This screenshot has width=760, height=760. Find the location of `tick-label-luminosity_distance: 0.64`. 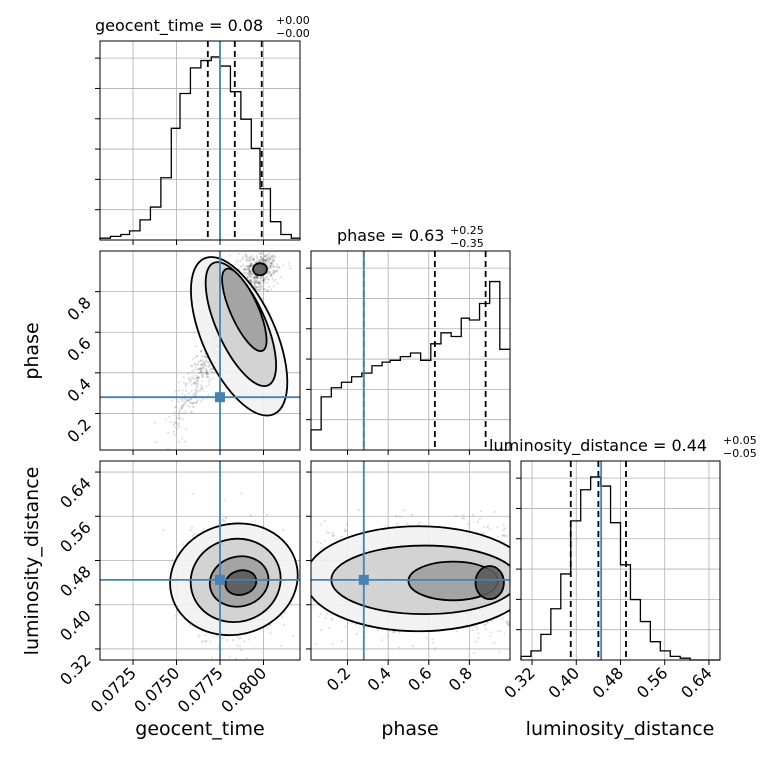

tick-label-luminosity_distance: 0.64 is located at coordinates (696, 682).